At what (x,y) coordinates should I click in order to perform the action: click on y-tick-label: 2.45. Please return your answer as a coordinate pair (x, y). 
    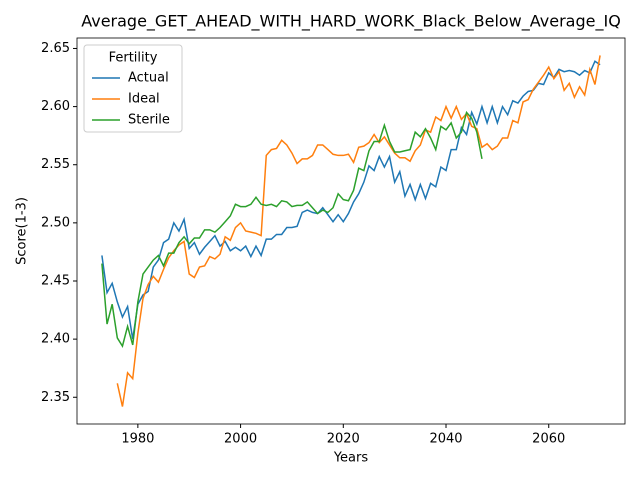
    Looking at the image, I should click on (55, 280).